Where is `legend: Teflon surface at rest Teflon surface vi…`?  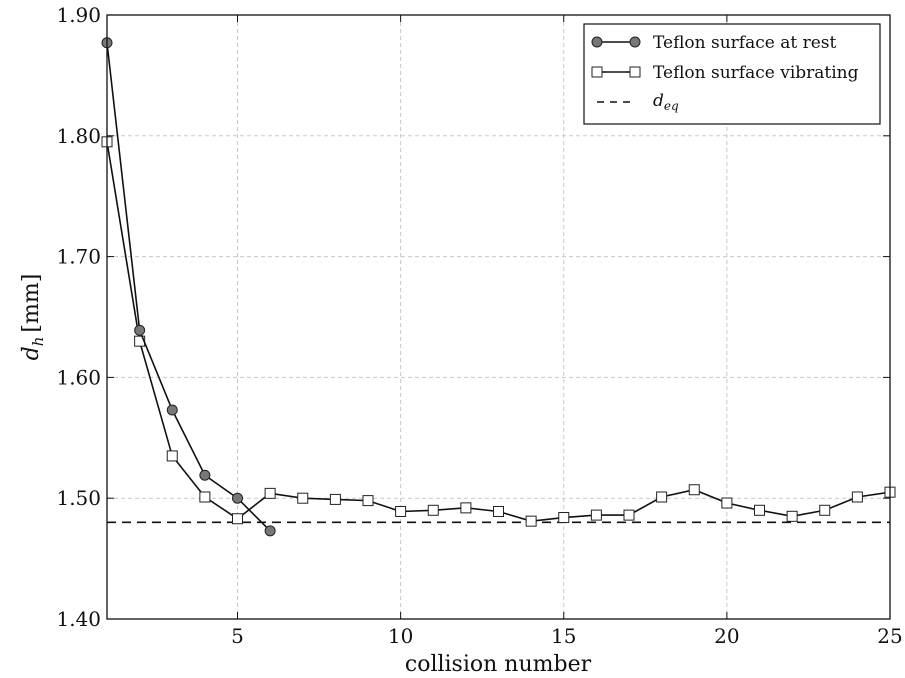 legend: Teflon surface at rest Teflon surface vi… is located at coordinates (732, 74).